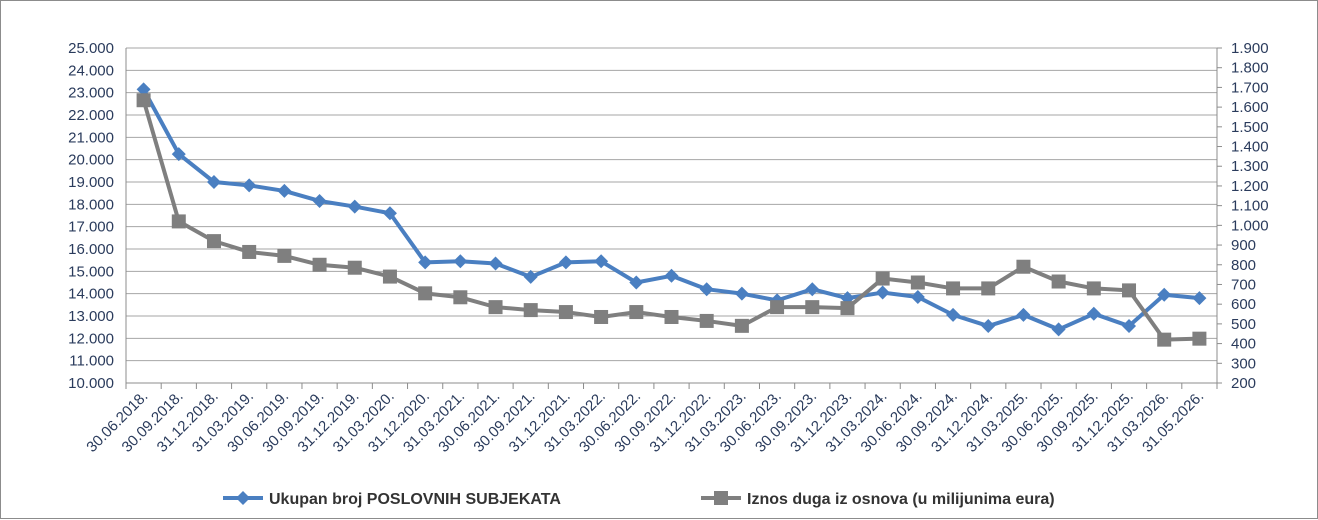  What do you see at coordinates (1250, 225) in the screenshot?
I see `y-right-tick-label: 1.000` at bounding box center [1250, 225].